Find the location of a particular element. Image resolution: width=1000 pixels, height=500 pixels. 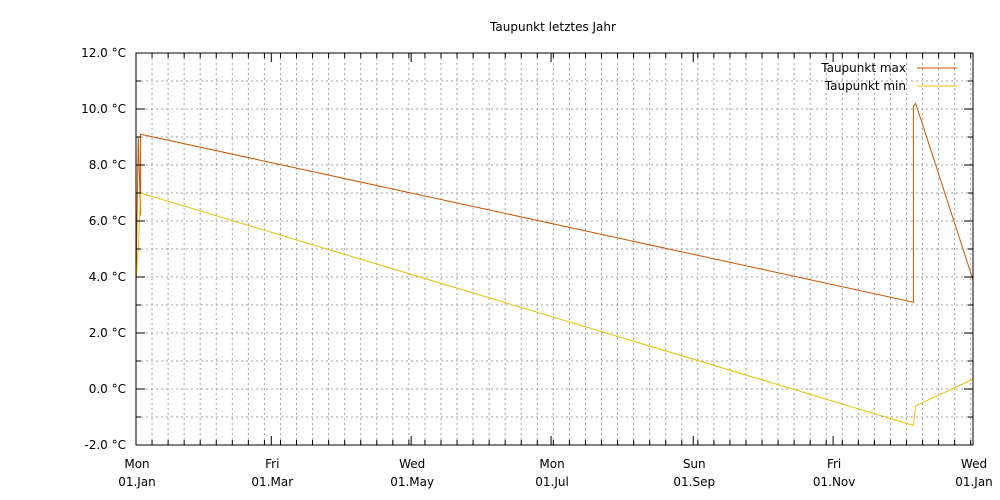

y-tick-label: 0.0 °C is located at coordinates (107, 389).